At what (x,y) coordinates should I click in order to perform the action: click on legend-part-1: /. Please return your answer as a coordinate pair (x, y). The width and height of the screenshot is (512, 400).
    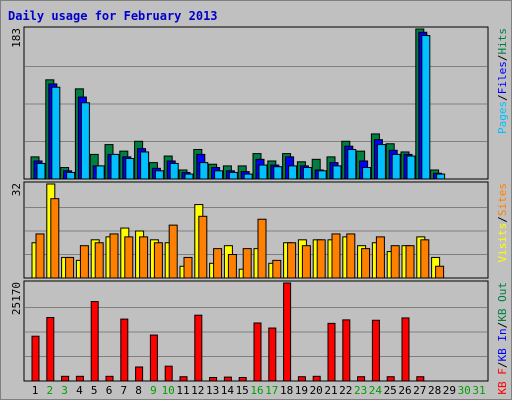
    Looking at the image, I should click on (502, 97).